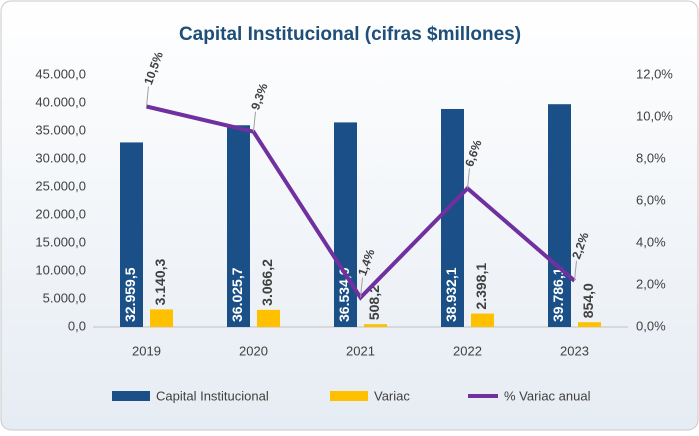 The image size is (699, 436). I want to click on y-tick-label: 30.000,0, so click(60, 157).